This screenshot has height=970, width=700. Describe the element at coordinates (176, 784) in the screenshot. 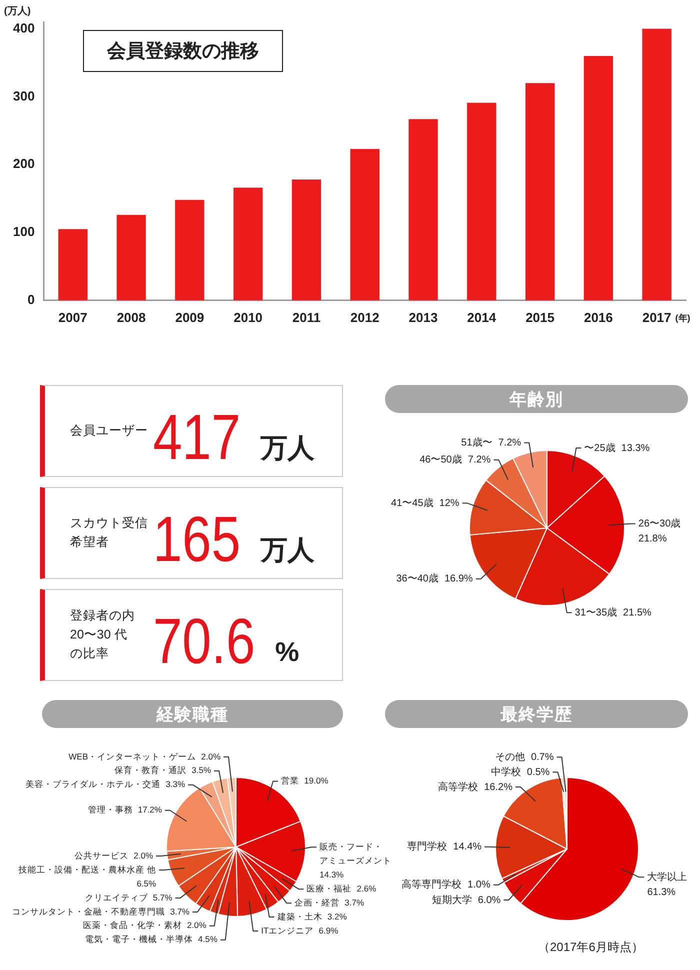

I see `data-label: 3.3%` at that location.